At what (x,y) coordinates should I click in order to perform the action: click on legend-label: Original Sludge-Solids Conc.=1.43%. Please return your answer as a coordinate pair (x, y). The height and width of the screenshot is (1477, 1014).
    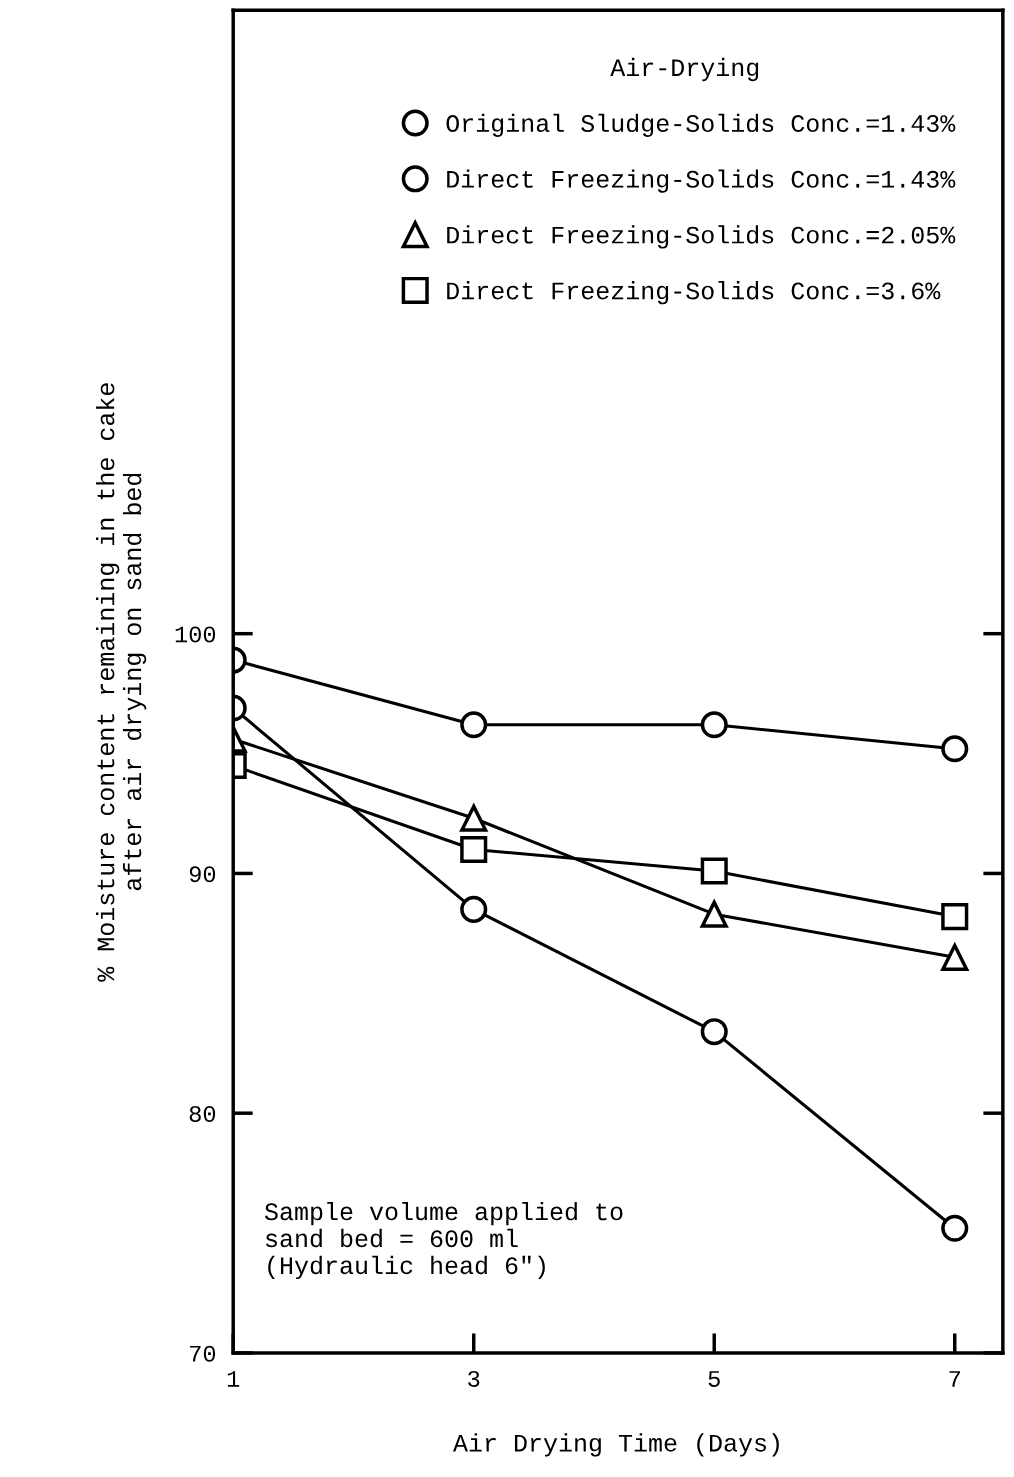
    Looking at the image, I should click on (701, 125).